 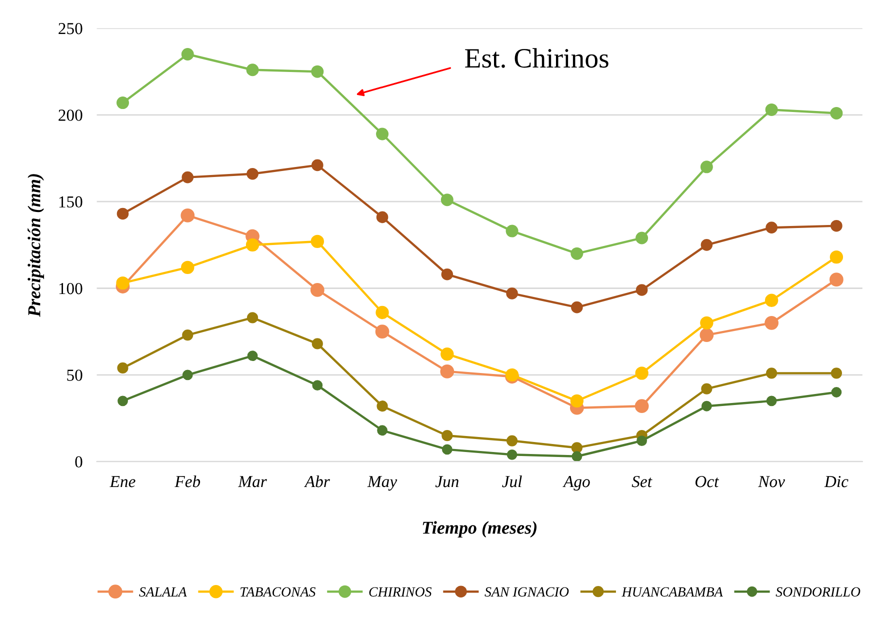 I want to click on legend-label: TABACONAS, so click(x=278, y=592).